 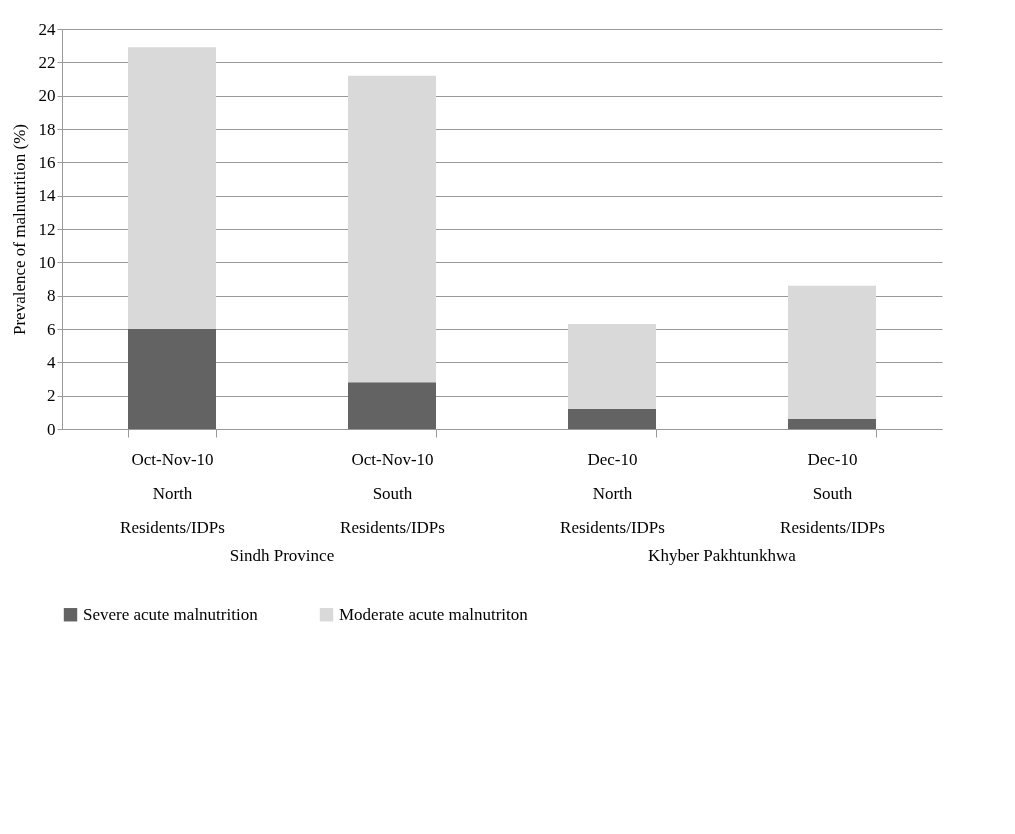 What do you see at coordinates (434, 614) in the screenshot?
I see `legend-label: Moderate acute malnutriton` at bounding box center [434, 614].